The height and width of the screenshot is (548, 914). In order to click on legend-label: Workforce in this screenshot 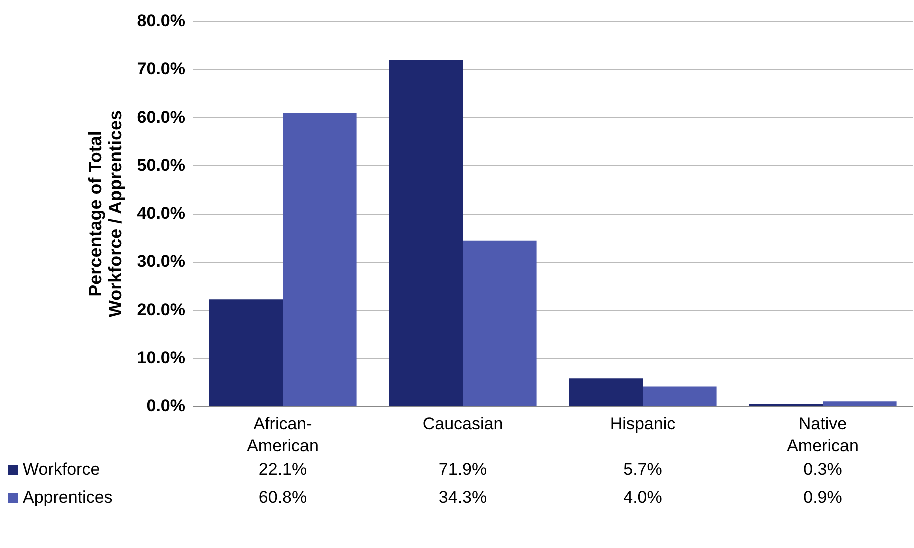, I will do `click(61, 469)`.